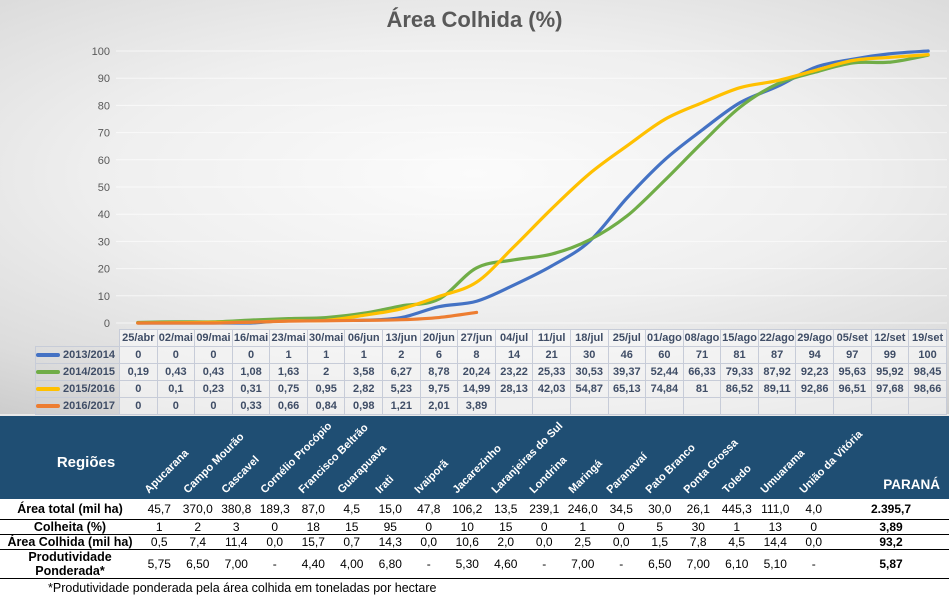  What do you see at coordinates (775, 508) in the screenshot?
I see `region-value-cell: 111,0` at bounding box center [775, 508].